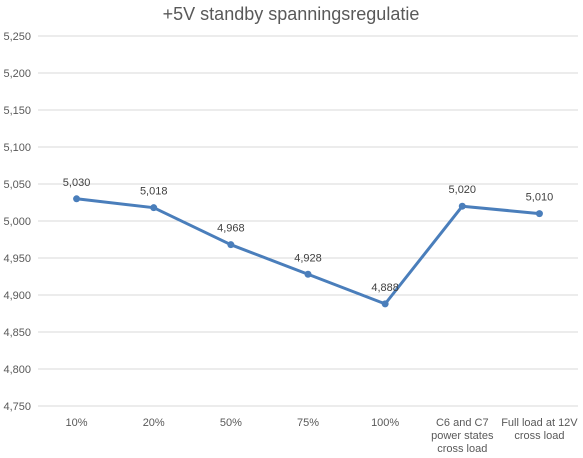 Image resolution: width=583 pixels, height=458 pixels. Describe the element at coordinates (462, 436) in the screenshot. I see `x-tick-label: C6 and C7 power states cross load` at that location.